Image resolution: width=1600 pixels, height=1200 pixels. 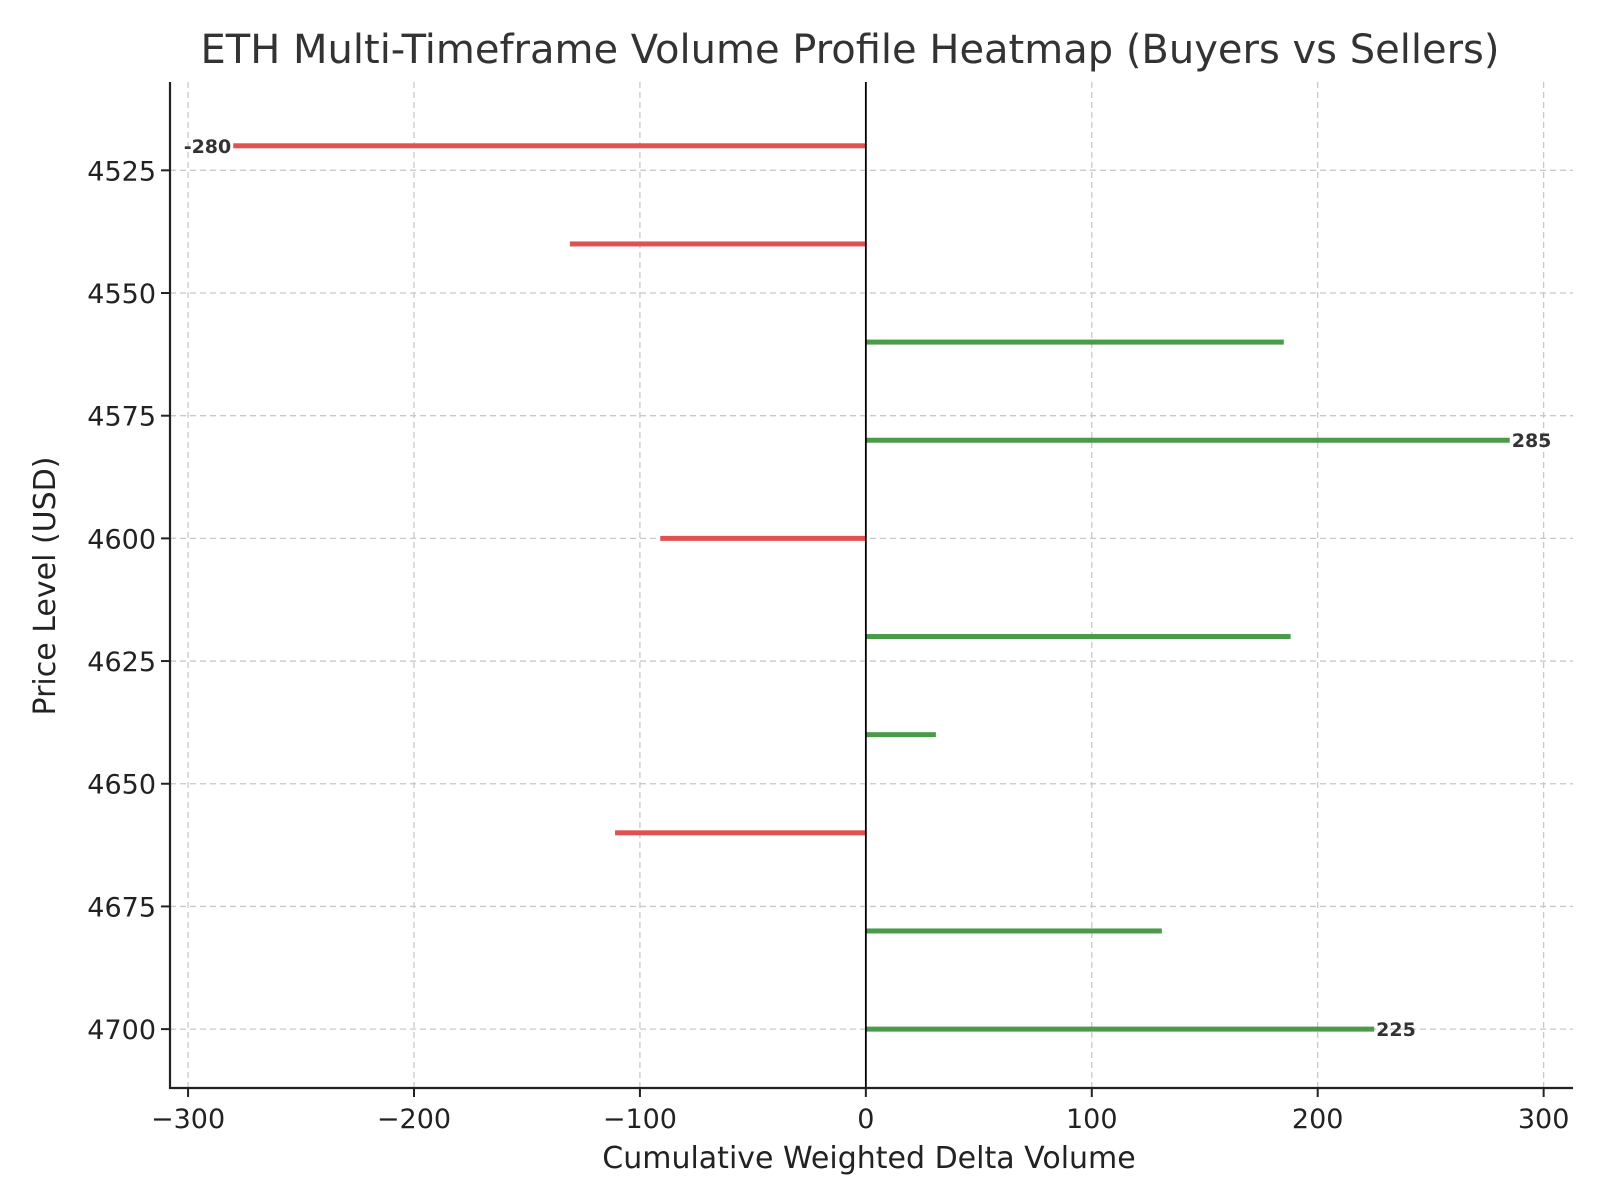 I want to click on y-axis-label: Price Level (USD), so click(x=45, y=586).